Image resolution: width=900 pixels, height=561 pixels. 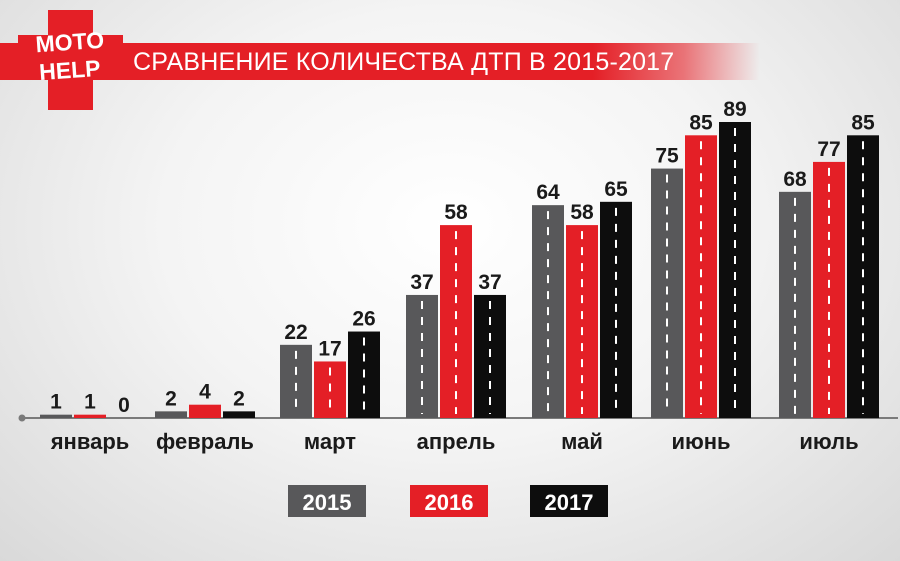 I want to click on category-label-0: январь, so click(x=90, y=441).